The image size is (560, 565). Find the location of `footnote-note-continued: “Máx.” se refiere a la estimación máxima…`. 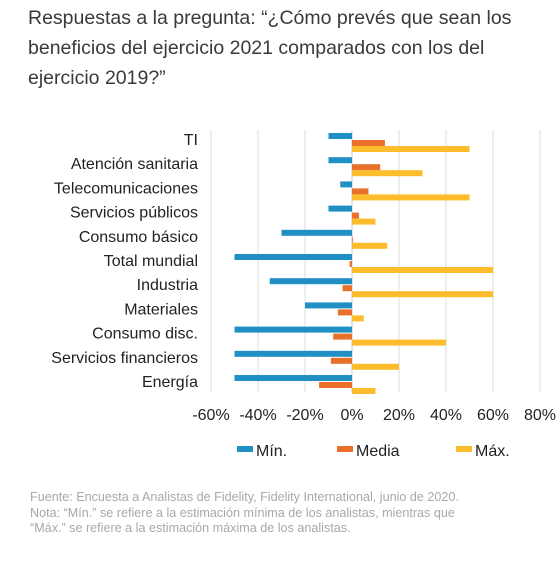

footnote-note-continued: “Máx.” se refiere a la estimación máxima… is located at coordinates (190, 528).